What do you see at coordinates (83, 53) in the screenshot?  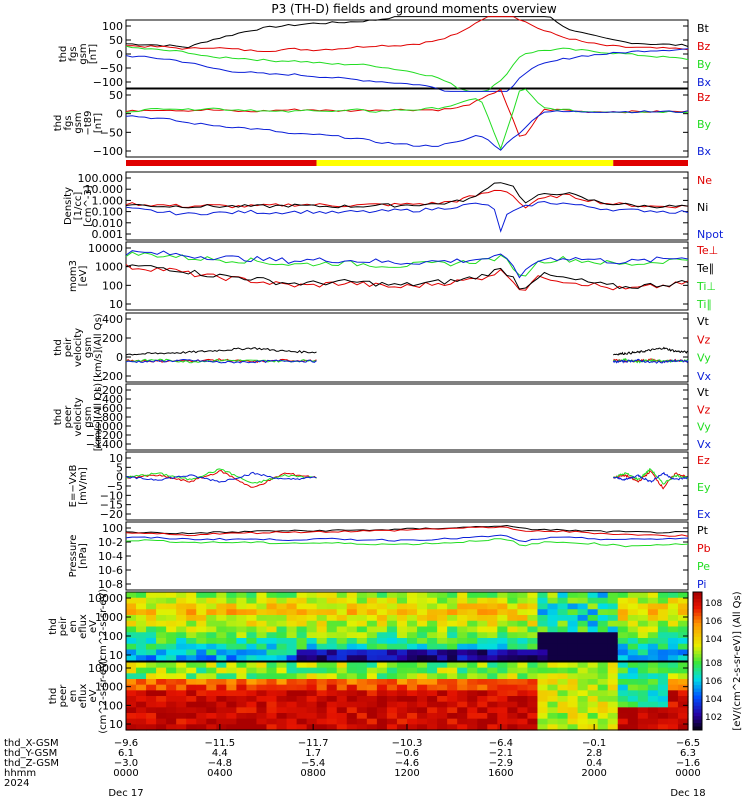 I see `y-axis-label-line: gsm` at bounding box center [83, 53].